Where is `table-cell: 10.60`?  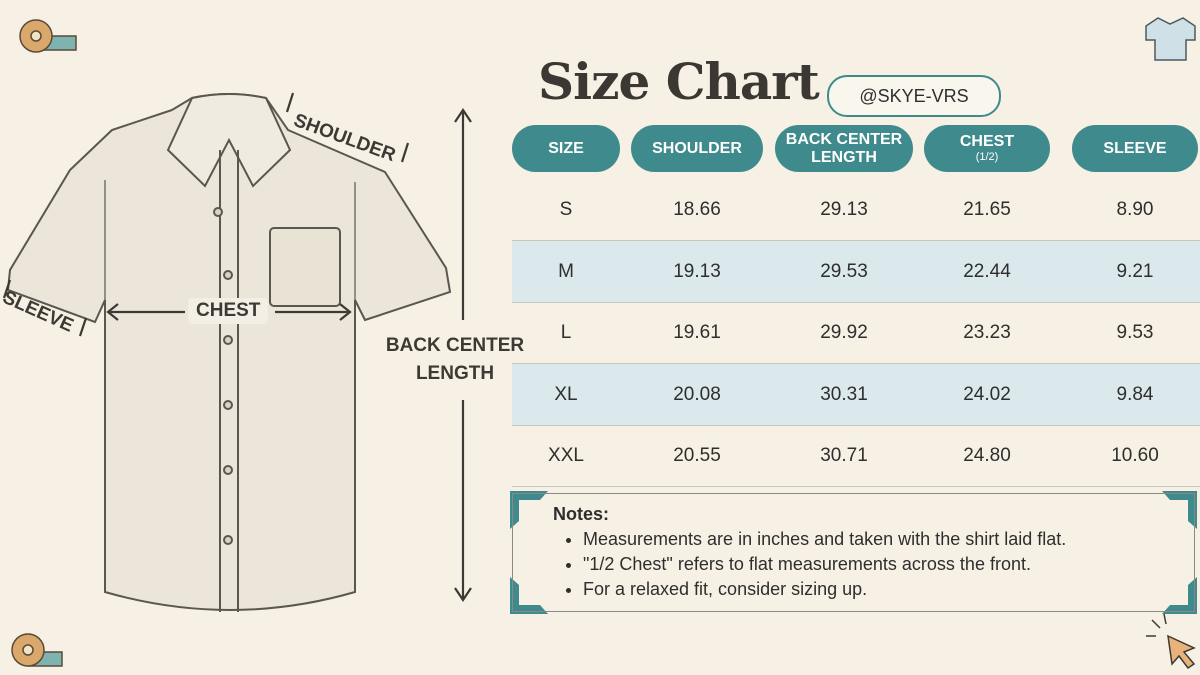
table-cell: 10.60 is located at coordinates (1135, 455).